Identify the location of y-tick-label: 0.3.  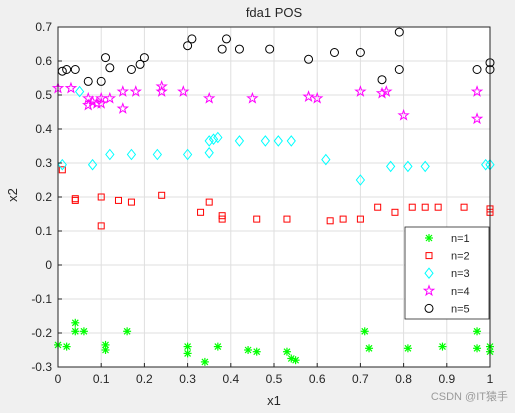
(43, 163).